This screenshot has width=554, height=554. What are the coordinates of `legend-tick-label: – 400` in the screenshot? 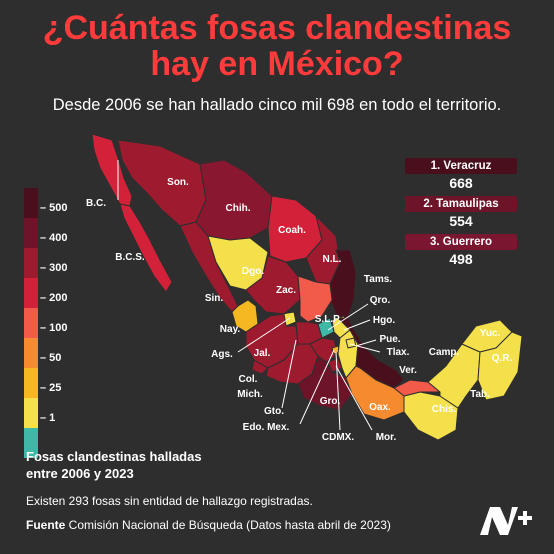 It's located at (54, 238).